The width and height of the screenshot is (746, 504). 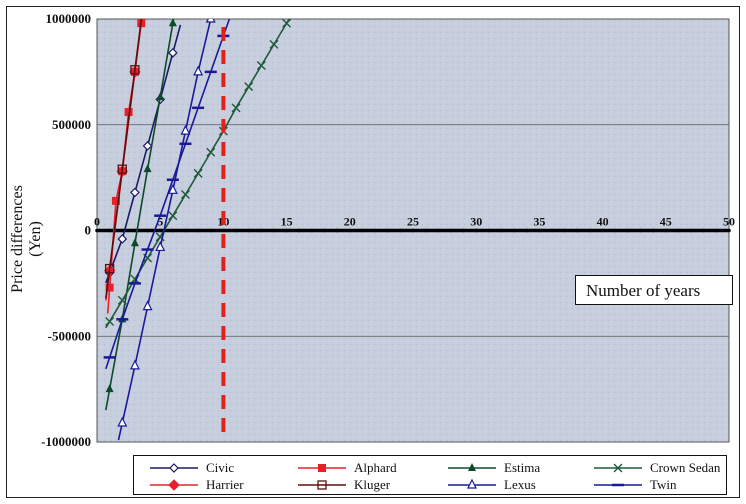 What do you see at coordinates (322, 485) in the screenshot?
I see `legend-swatch-kluger` at bounding box center [322, 485].